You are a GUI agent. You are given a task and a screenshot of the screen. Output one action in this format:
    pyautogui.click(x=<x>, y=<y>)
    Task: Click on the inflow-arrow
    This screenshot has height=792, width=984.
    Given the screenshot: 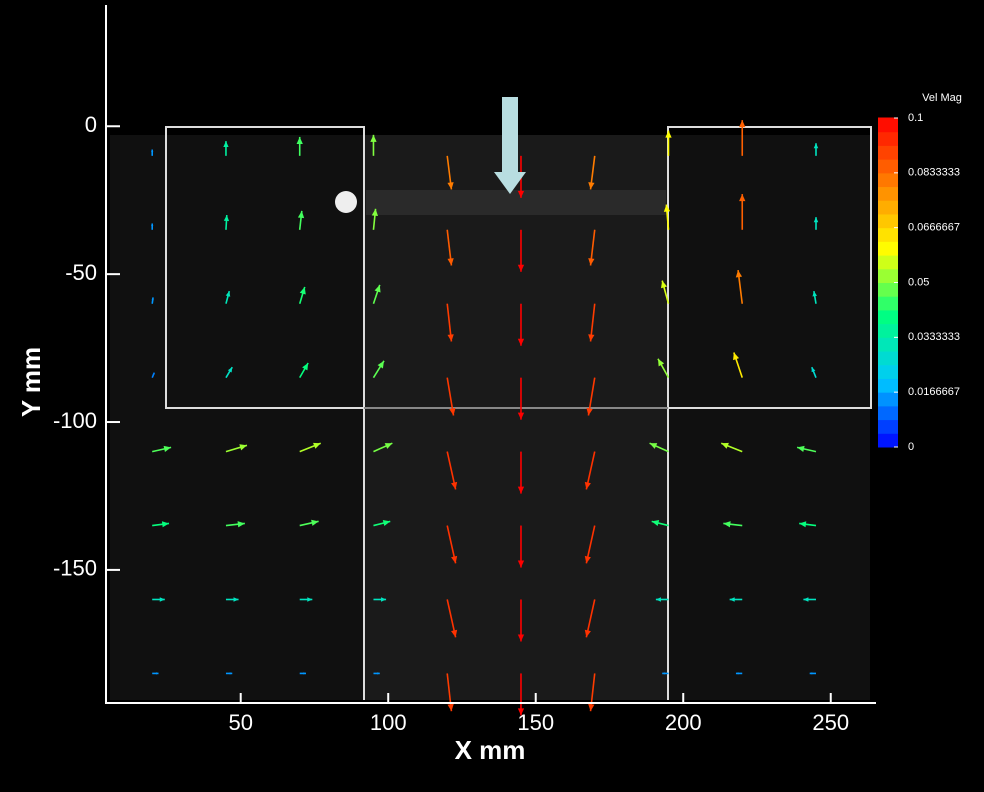 What is the action you would take?
    pyautogui.click(x=510, y=145)
    